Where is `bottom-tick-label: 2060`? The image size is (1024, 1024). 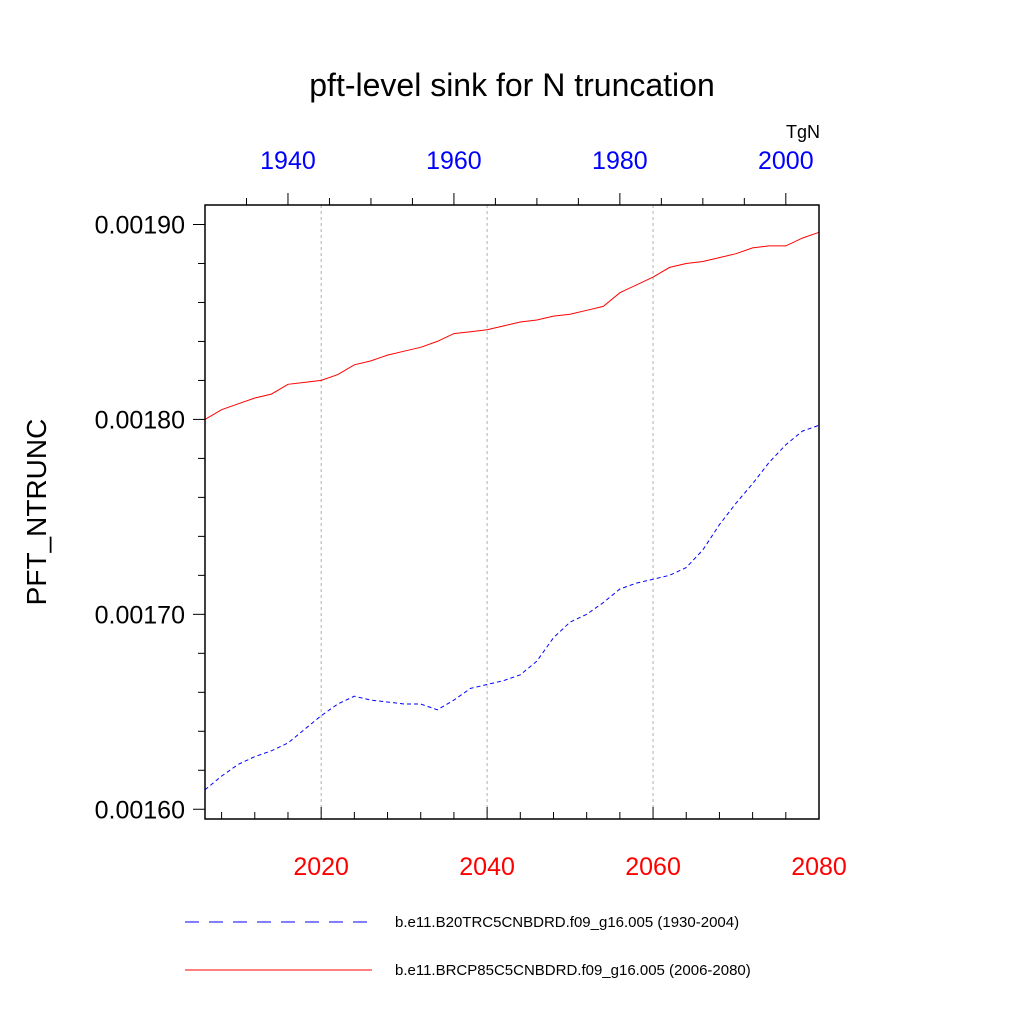
bottom-tick-label: 2060 is located at coordinates (653, 867).